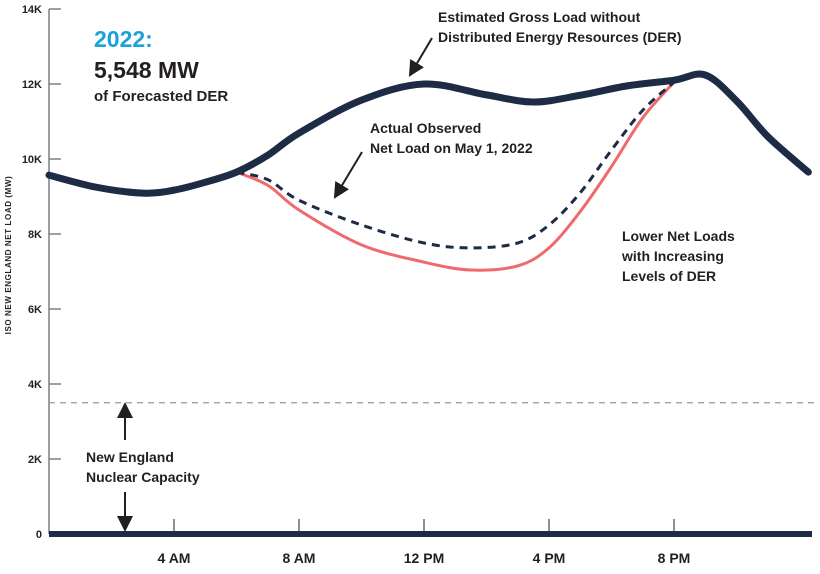  Describe the element at coordinates (39, 535) in the screenshot. I see `y-tick-label: 0` at that location.